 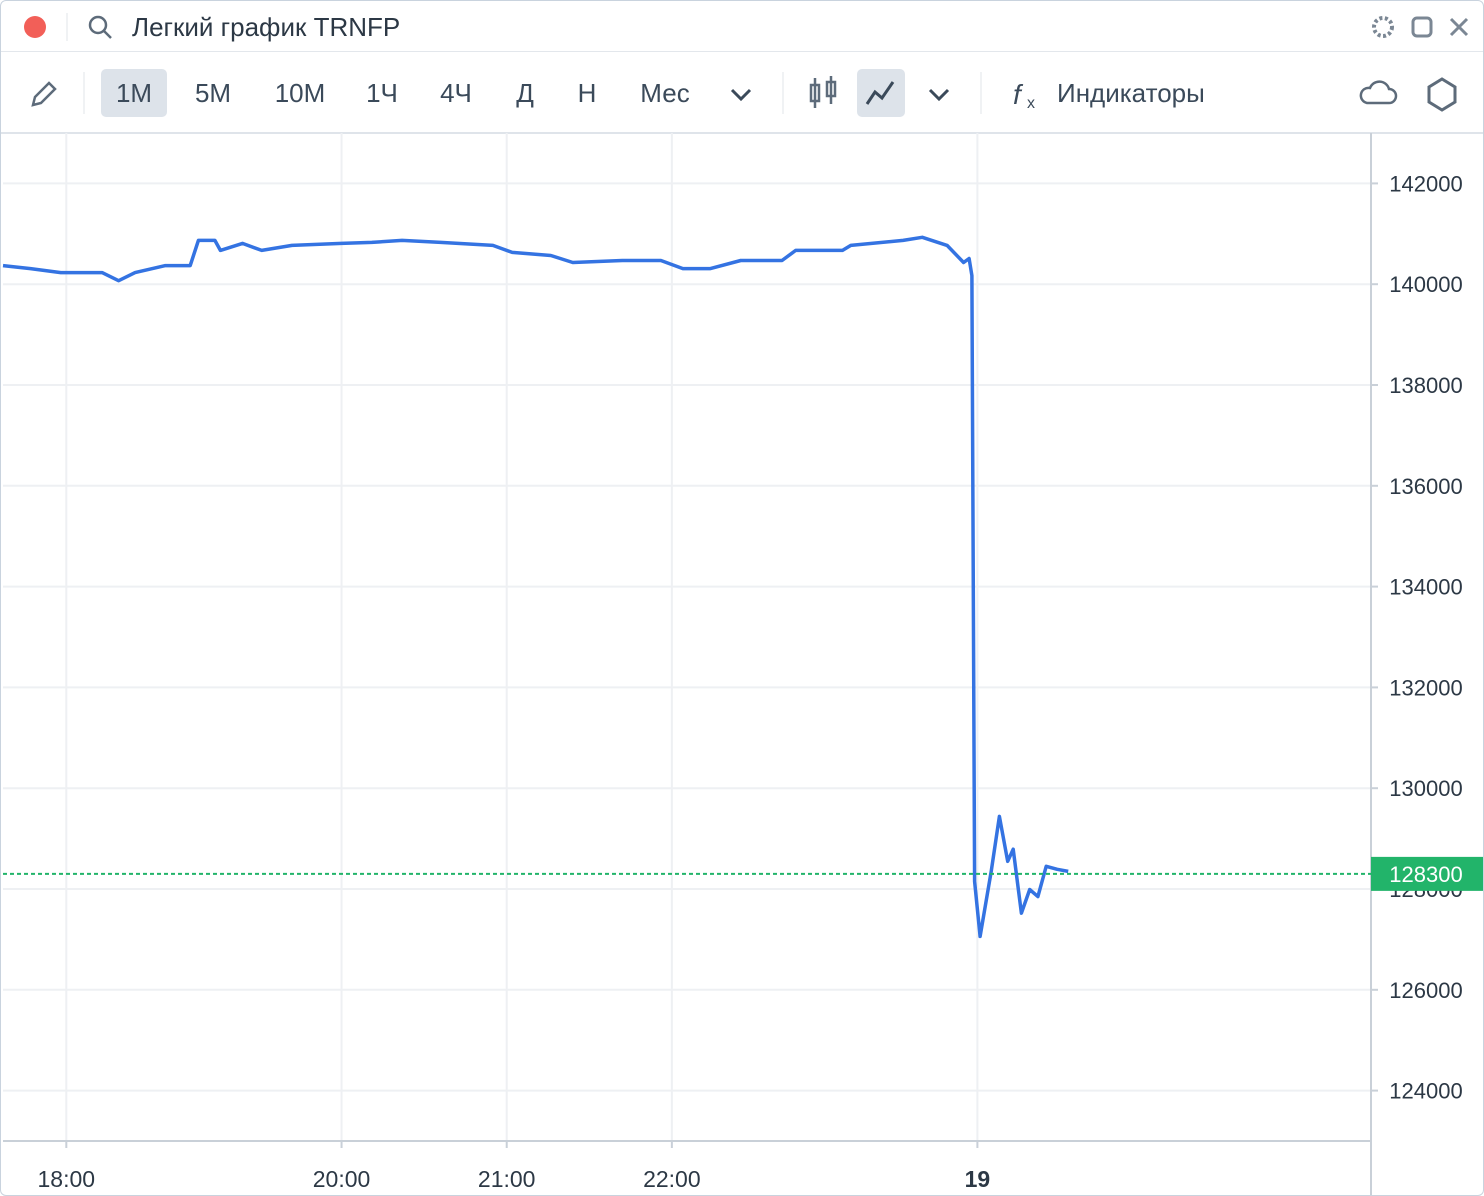 I want to click on y-tick-label: 130000, so click(x=1425, y=788).